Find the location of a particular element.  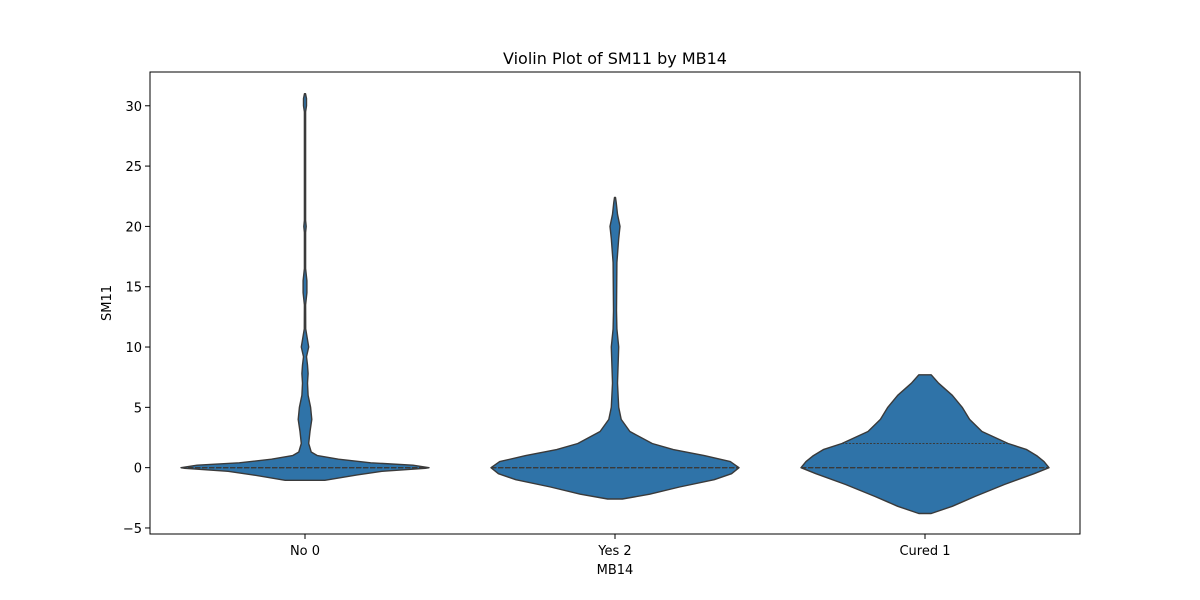

x-tick-label: Cured 1 is located at coordinates (924, 551).